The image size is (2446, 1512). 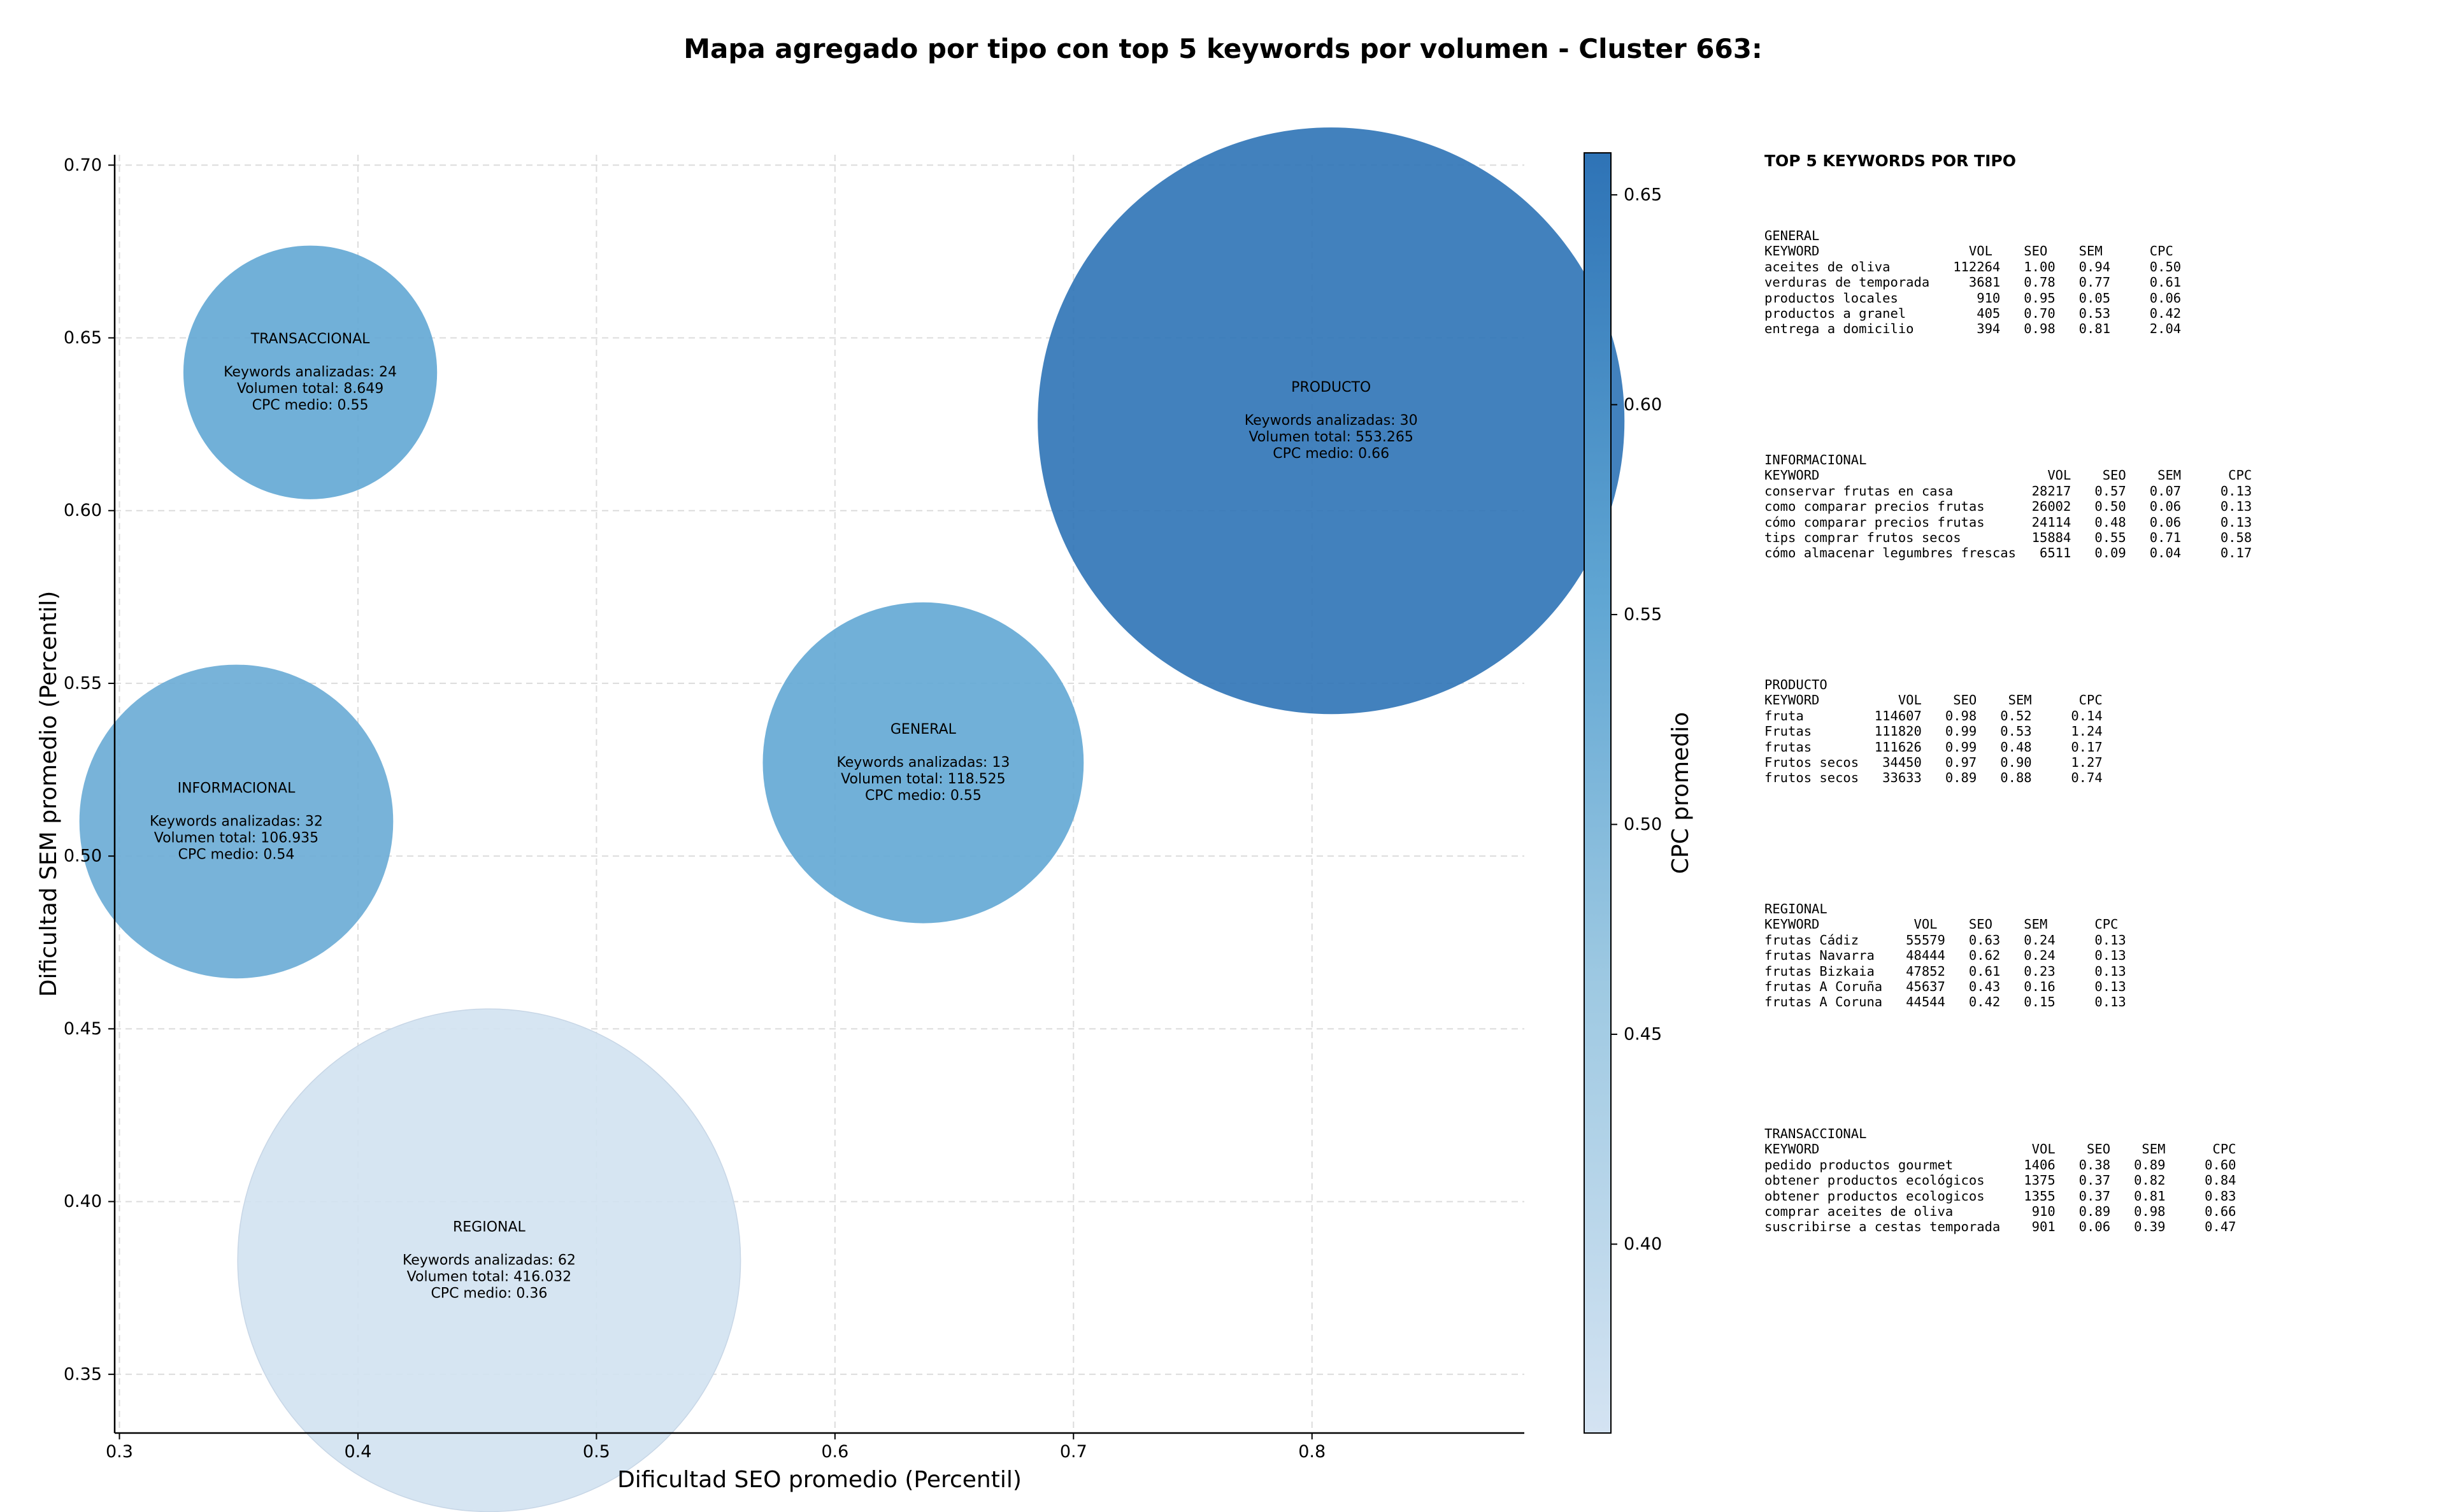 What do you see at coordinates (490, 1227) in the screenshot?
I see `bubble-type-label: REGIONAL` at bounding box center [490, 1227].